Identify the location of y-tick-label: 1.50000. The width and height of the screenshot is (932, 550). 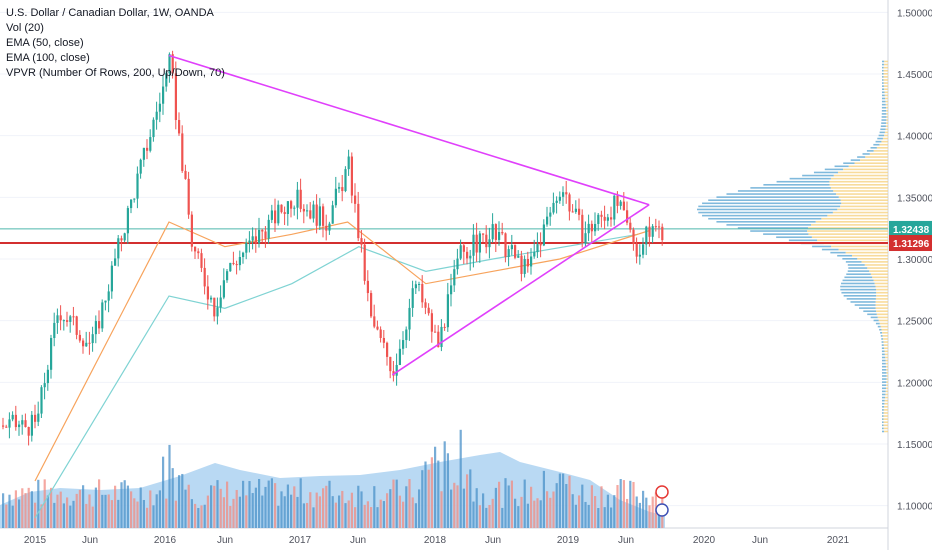
(914, 13).